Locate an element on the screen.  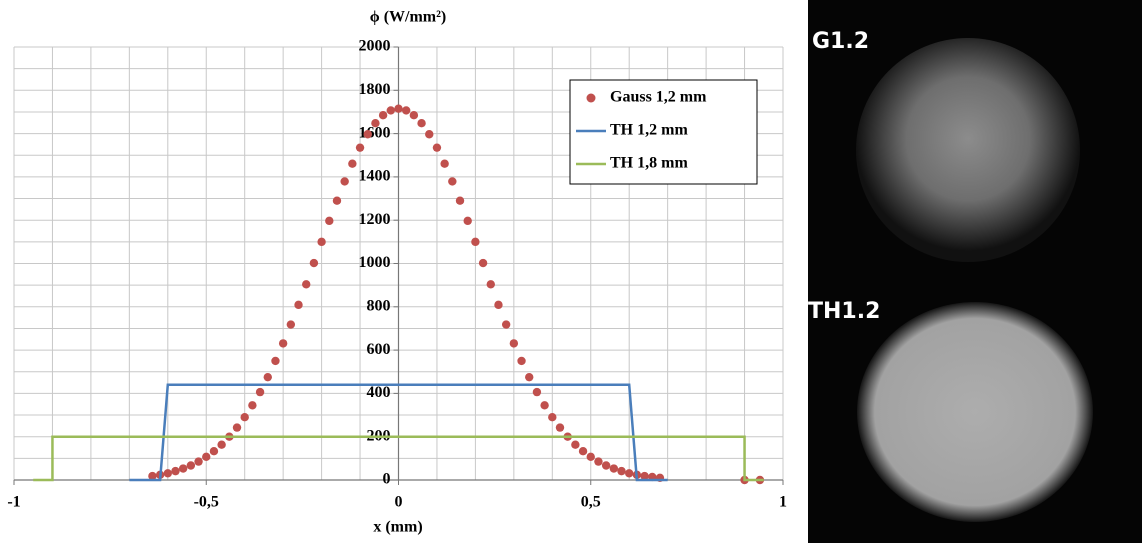
y-tick-label: 1000 is located at coordinates (375, 262).